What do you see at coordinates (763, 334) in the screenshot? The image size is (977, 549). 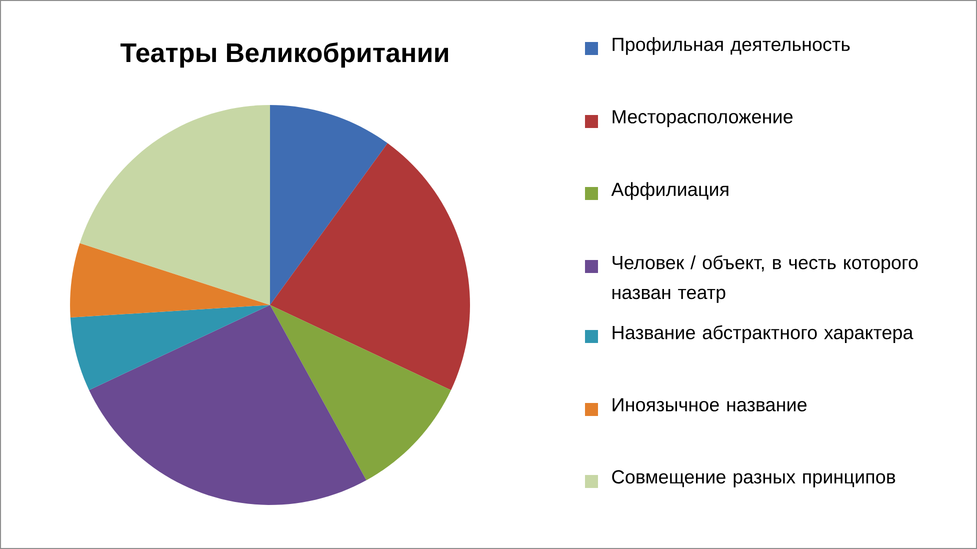 I see `legend-label: Название абстрактного характера` at bounding box center [763, 334].